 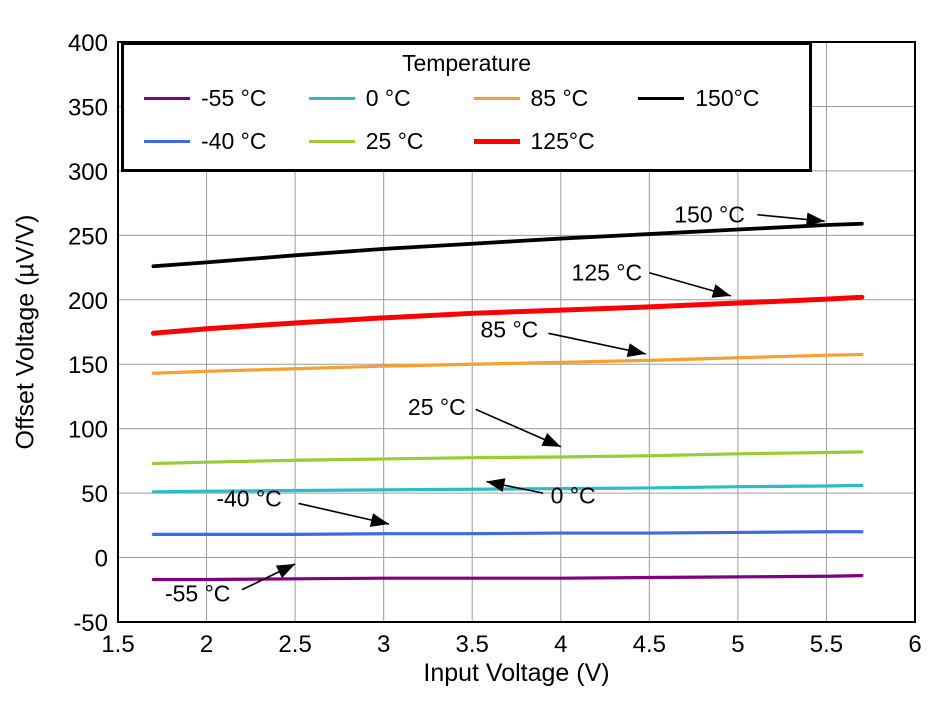 I want to click on annotation-label: 85 °C, so click(x=510, y=329).